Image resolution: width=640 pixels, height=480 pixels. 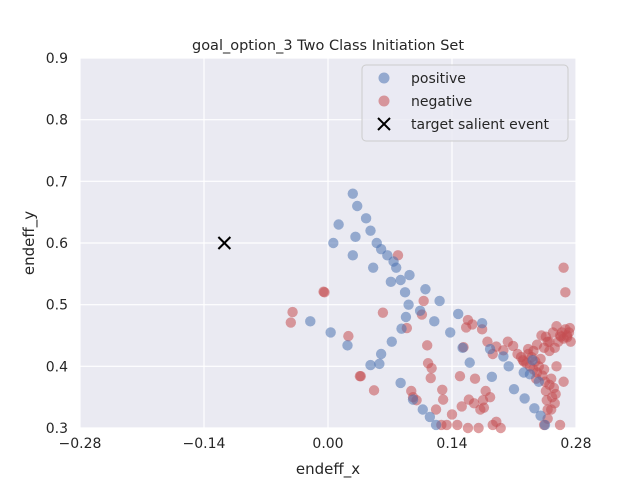 What do you see at coordinates (480, 125) in the screenshot?
I see `legend-label-target: target salient event` at bounding box center [480, 125].